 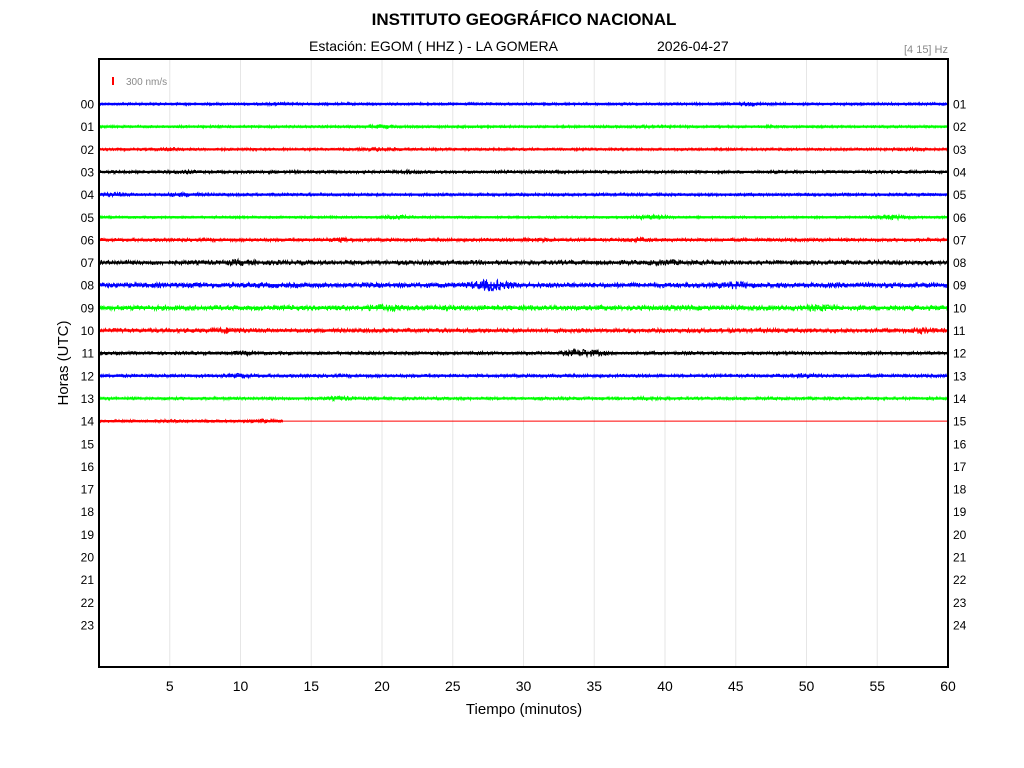 I want to click on hour-label-left: 05, so click(x=88, y=218).